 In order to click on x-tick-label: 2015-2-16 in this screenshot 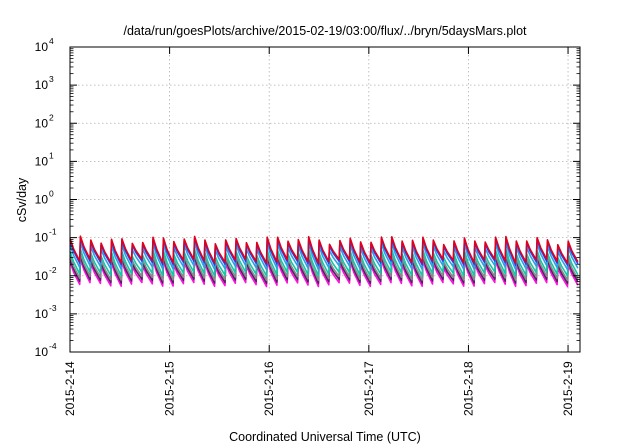, I will do `click(269, 388)`.